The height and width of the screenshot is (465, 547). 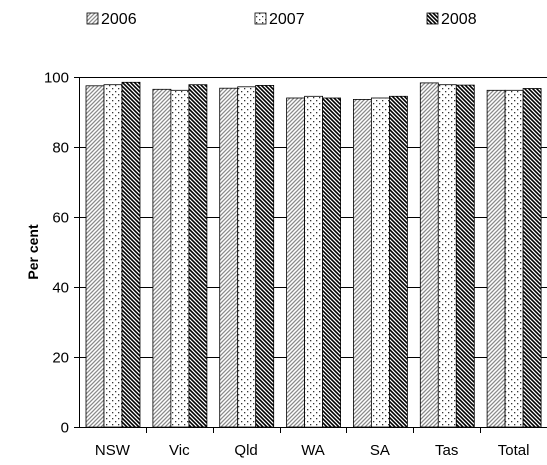 What do you see at coordinates (446, 450) in the screenshot?
I see `x-tick-label-tas: Tas` at bounding box center [446, 450].